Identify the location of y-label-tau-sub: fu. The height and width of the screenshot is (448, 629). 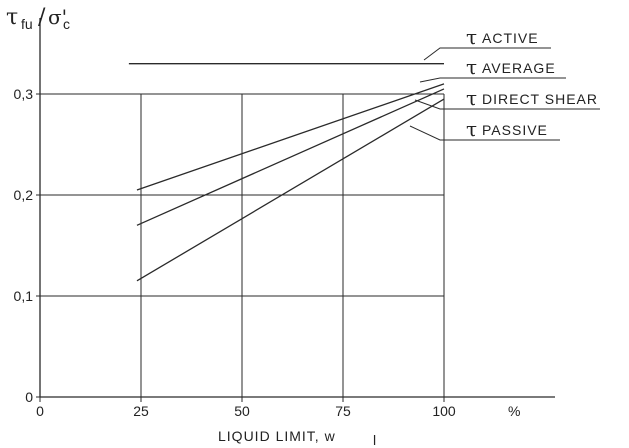
(27, 24).